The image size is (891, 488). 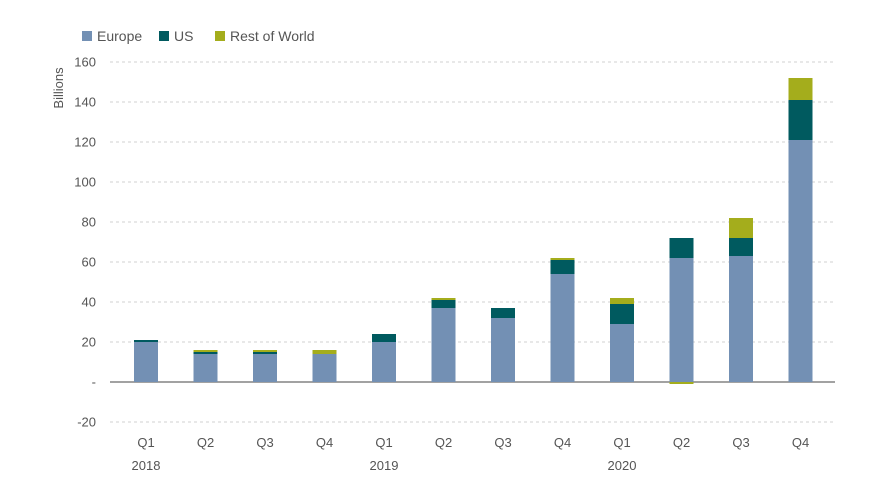 What do you see at coordinates (86, 422) in the screenshot?
I see `y-tick-label: -20` at bounding box center [86, 422].